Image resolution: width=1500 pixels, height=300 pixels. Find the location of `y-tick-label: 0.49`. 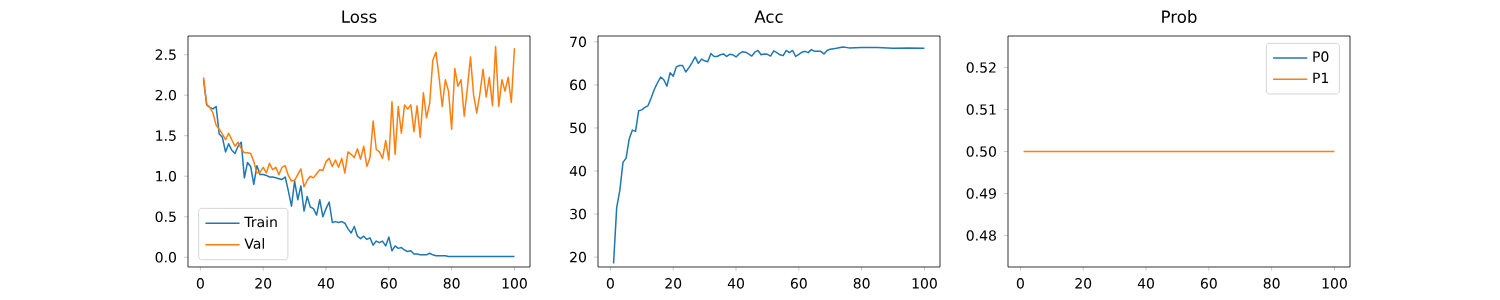

y-tick-label: 0.49 is located at coordinates (981, 193).